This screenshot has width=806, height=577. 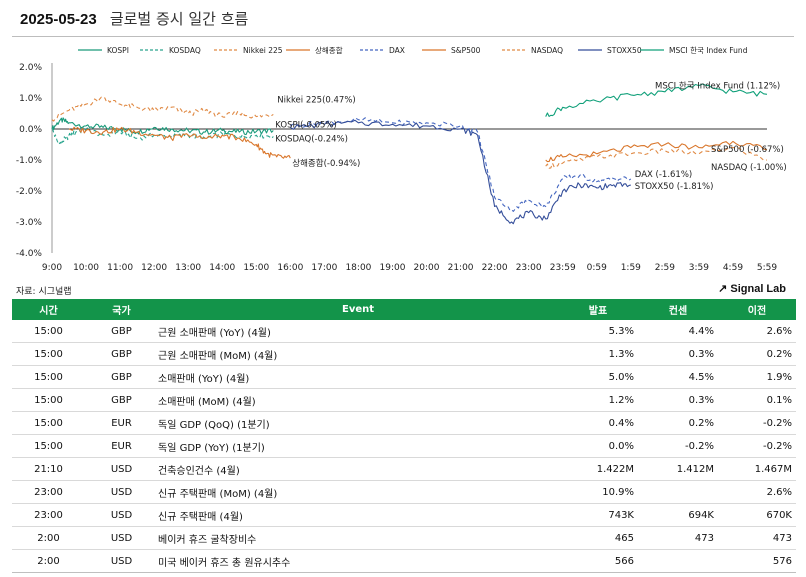 I want to click on x-tick-label: 2:59, so click(x=665, y=268).